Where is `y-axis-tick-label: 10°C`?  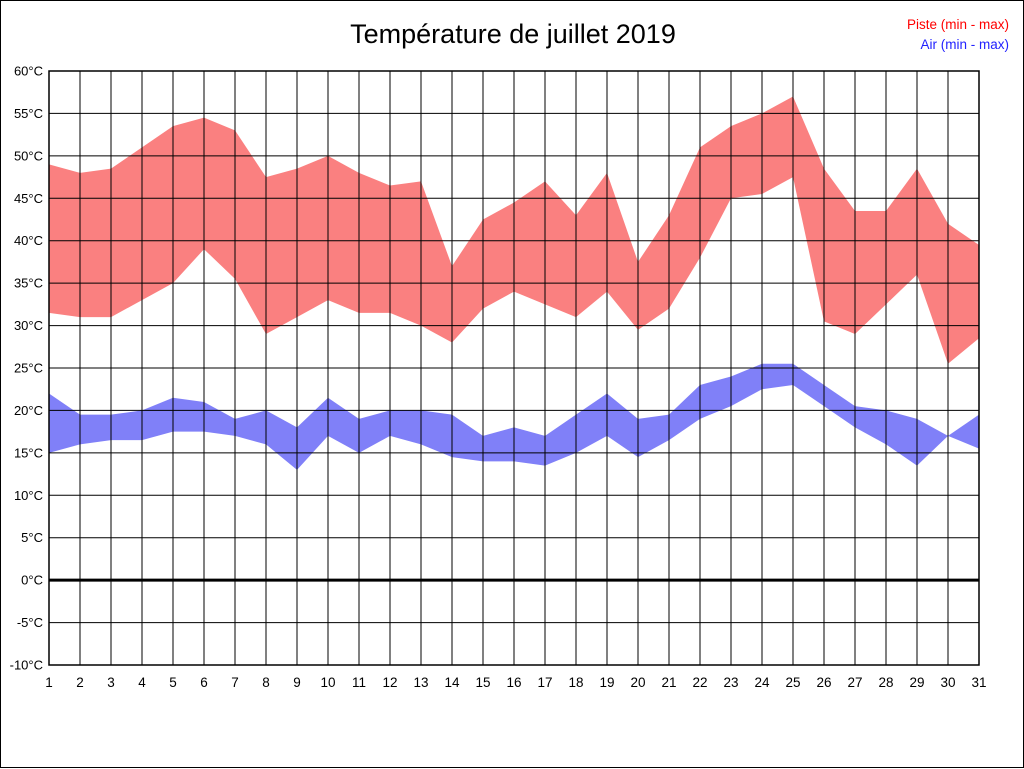
y-axis-tick-label: 10°C is located at coordinates (28, 495).